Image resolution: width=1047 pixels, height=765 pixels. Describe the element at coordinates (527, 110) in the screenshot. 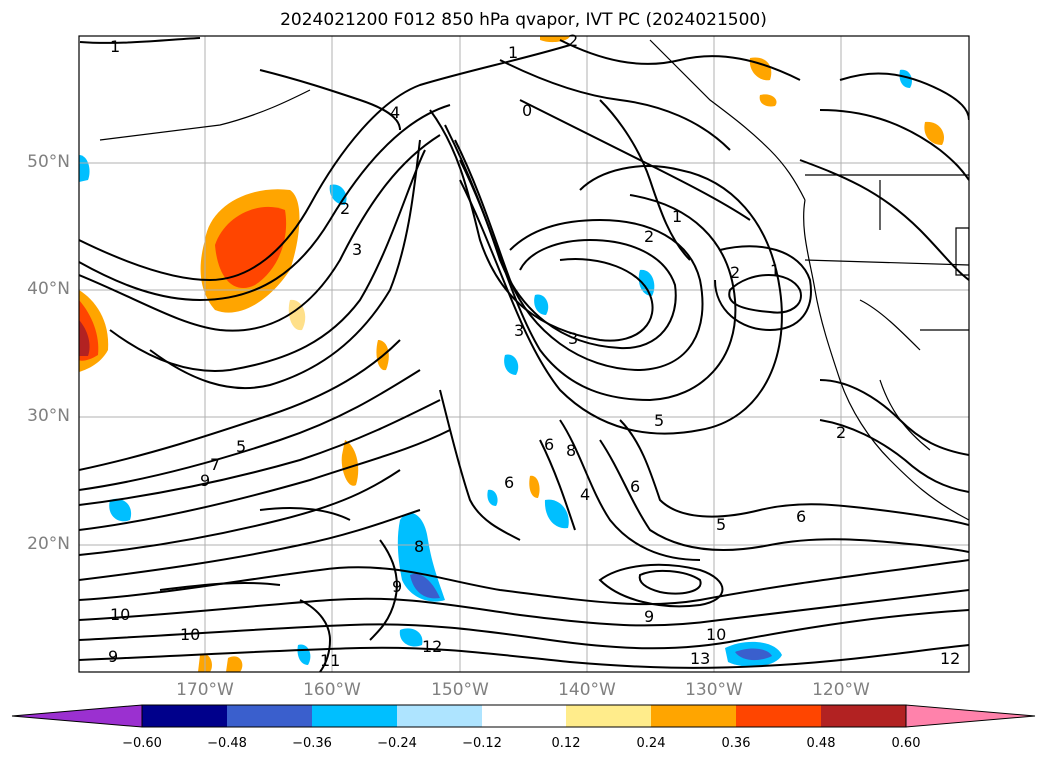

I see `contour-label: 0` at that location.